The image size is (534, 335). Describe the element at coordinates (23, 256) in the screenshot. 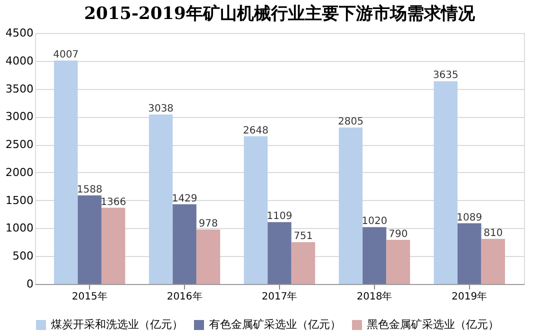

I see `y-tick-label: 500` at that location.